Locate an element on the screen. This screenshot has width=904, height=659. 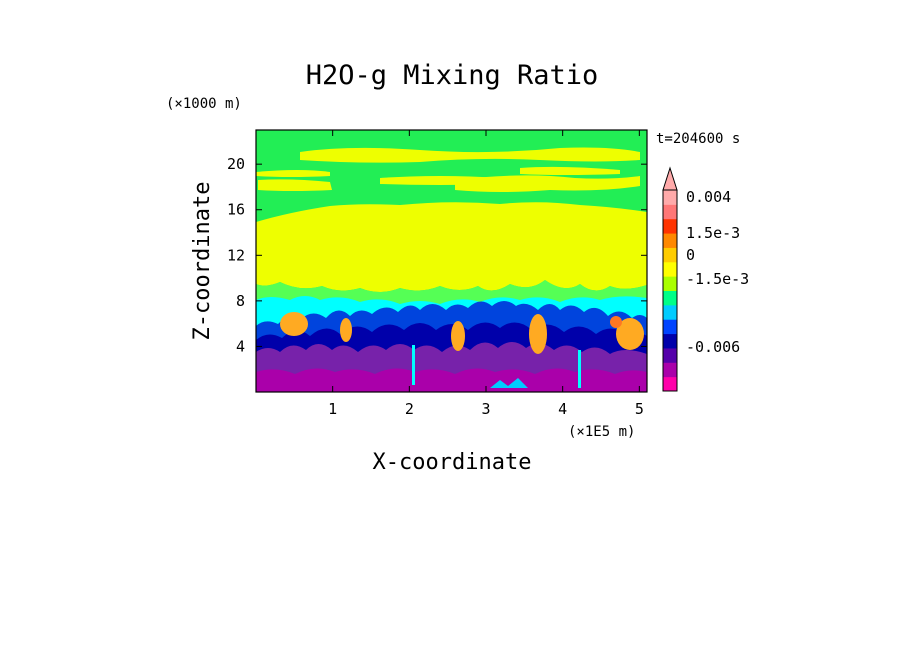
colorbar: 0.004 1.5e-3 0 -1.5e-3 -0.006 is located at coordinates (705, 279).